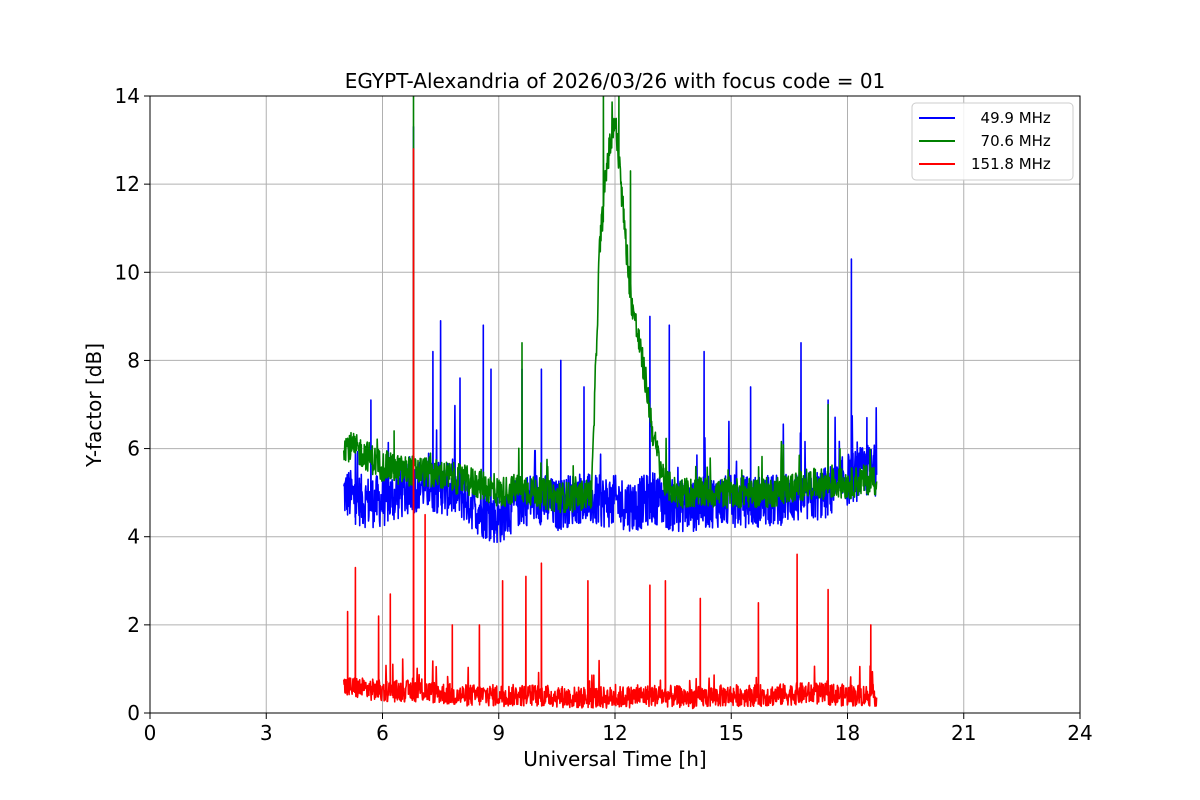  Describe the element at coordinates (133, 360) in the screenshot. I see `y-tick-label: 8` at that location.